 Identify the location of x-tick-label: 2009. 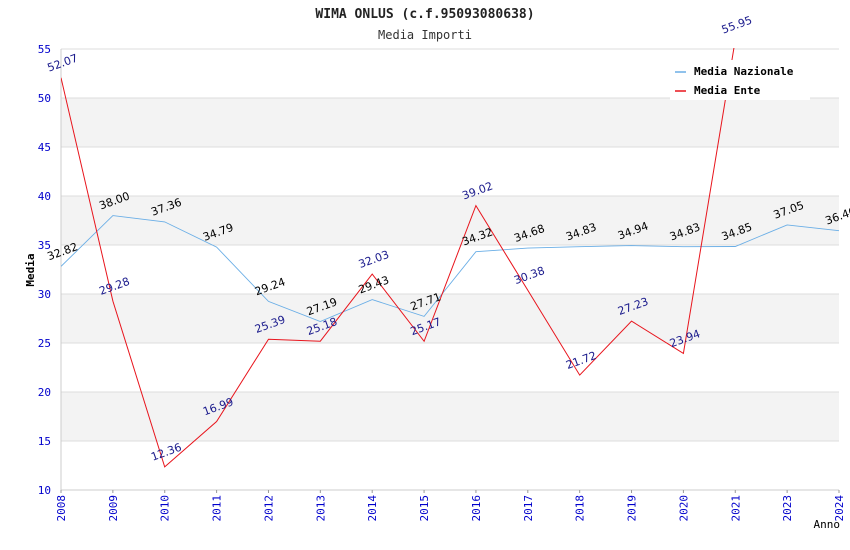
(113, 508).